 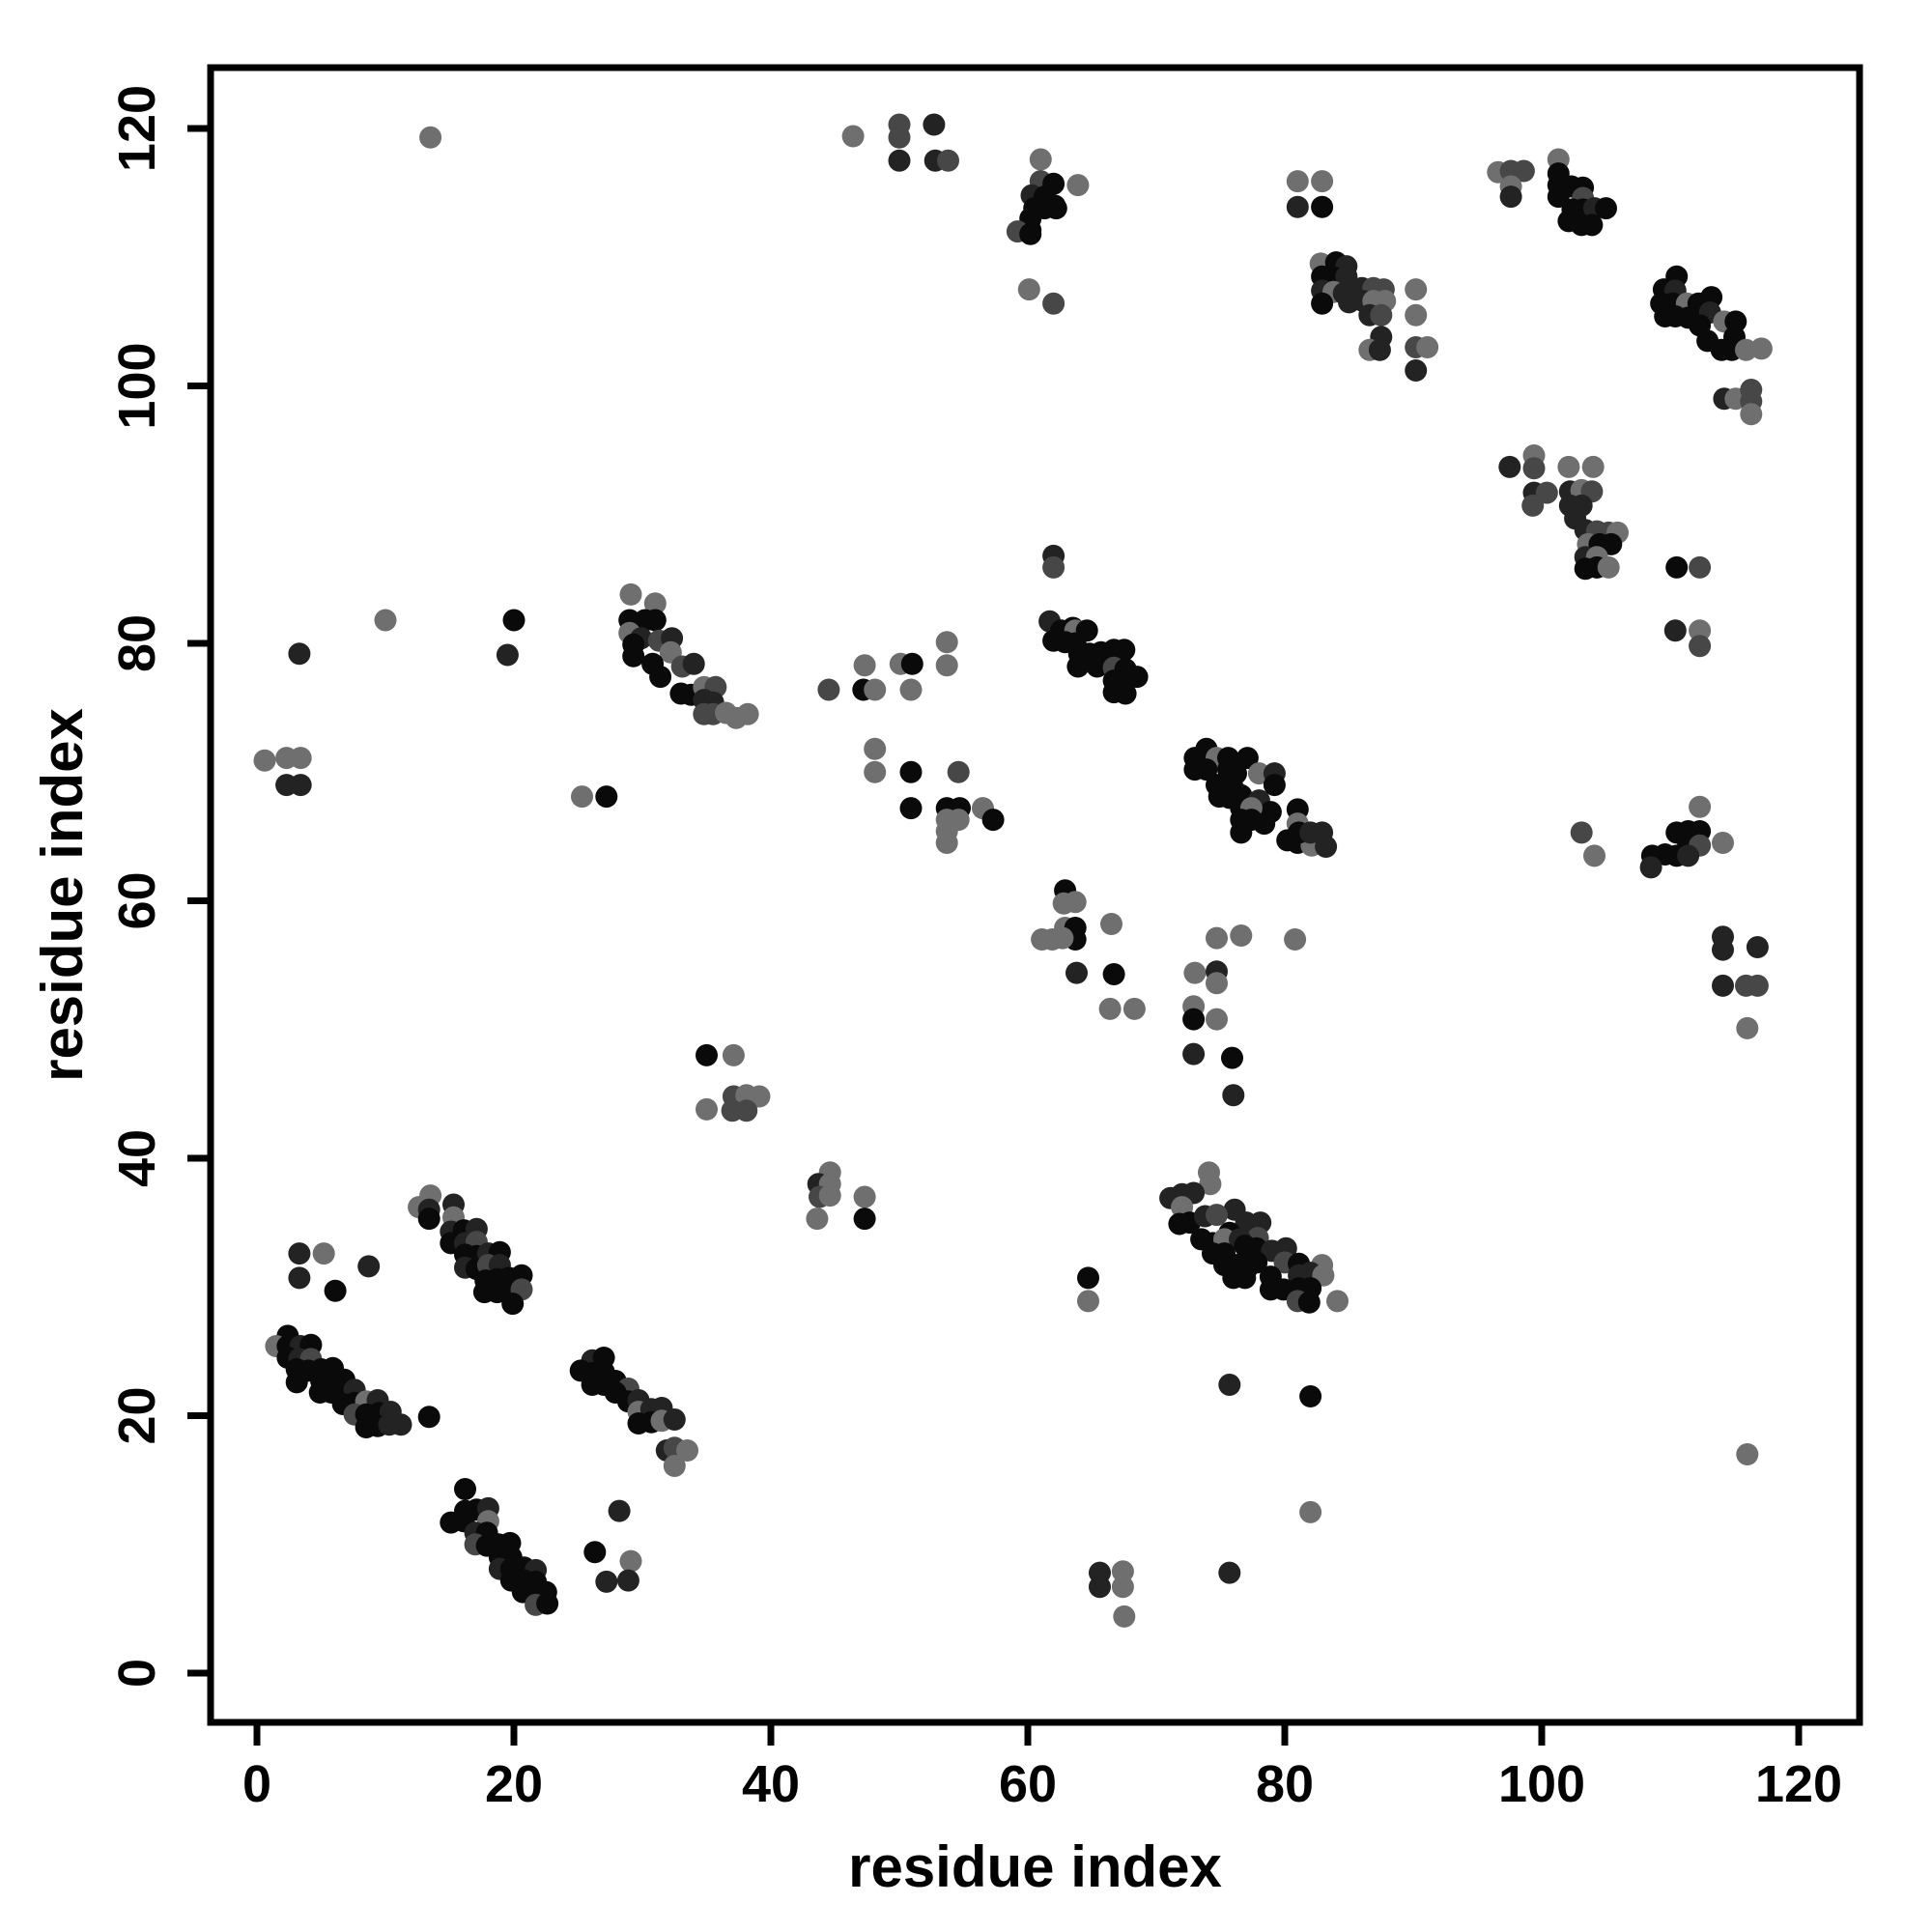 I want to click on y-tick-label: 60, so click(x=137, y=900).